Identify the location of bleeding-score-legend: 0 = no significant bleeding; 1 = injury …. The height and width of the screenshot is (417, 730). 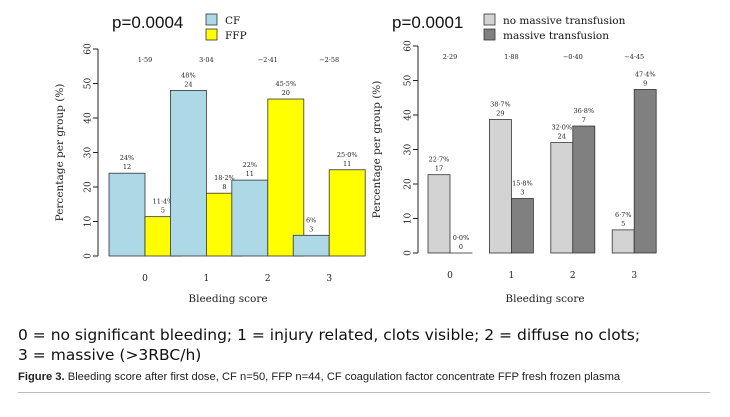
(368, 345).